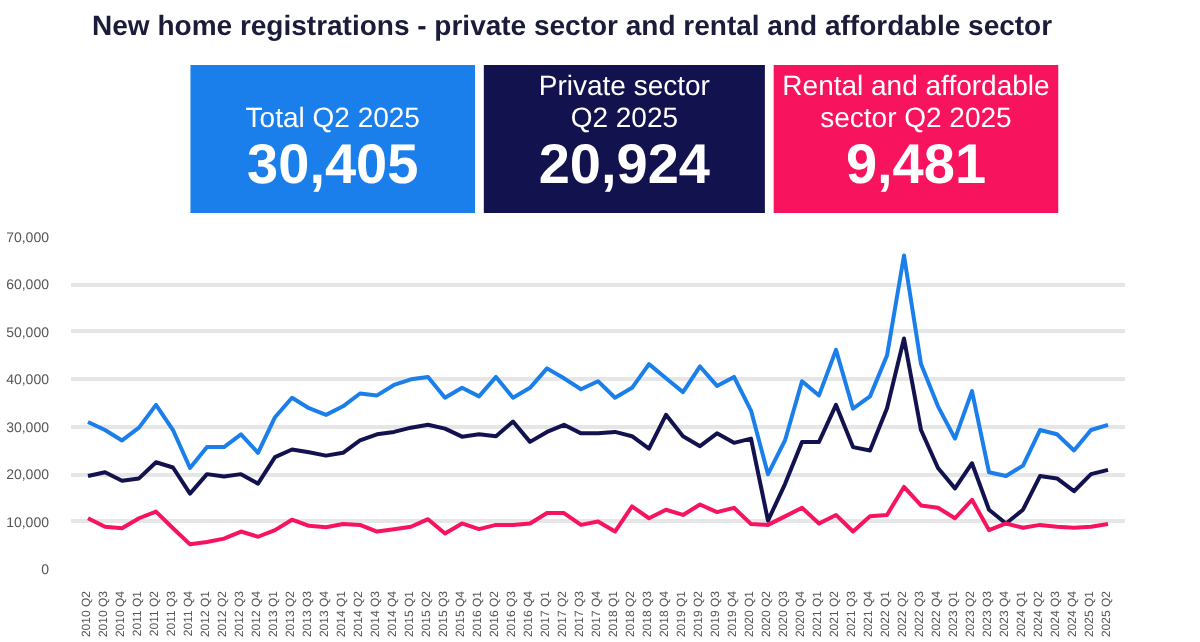  What do you see at coordinates (624, 164) in the screenshot?
I see `text: 20,924` at bounding box center [624, 164].